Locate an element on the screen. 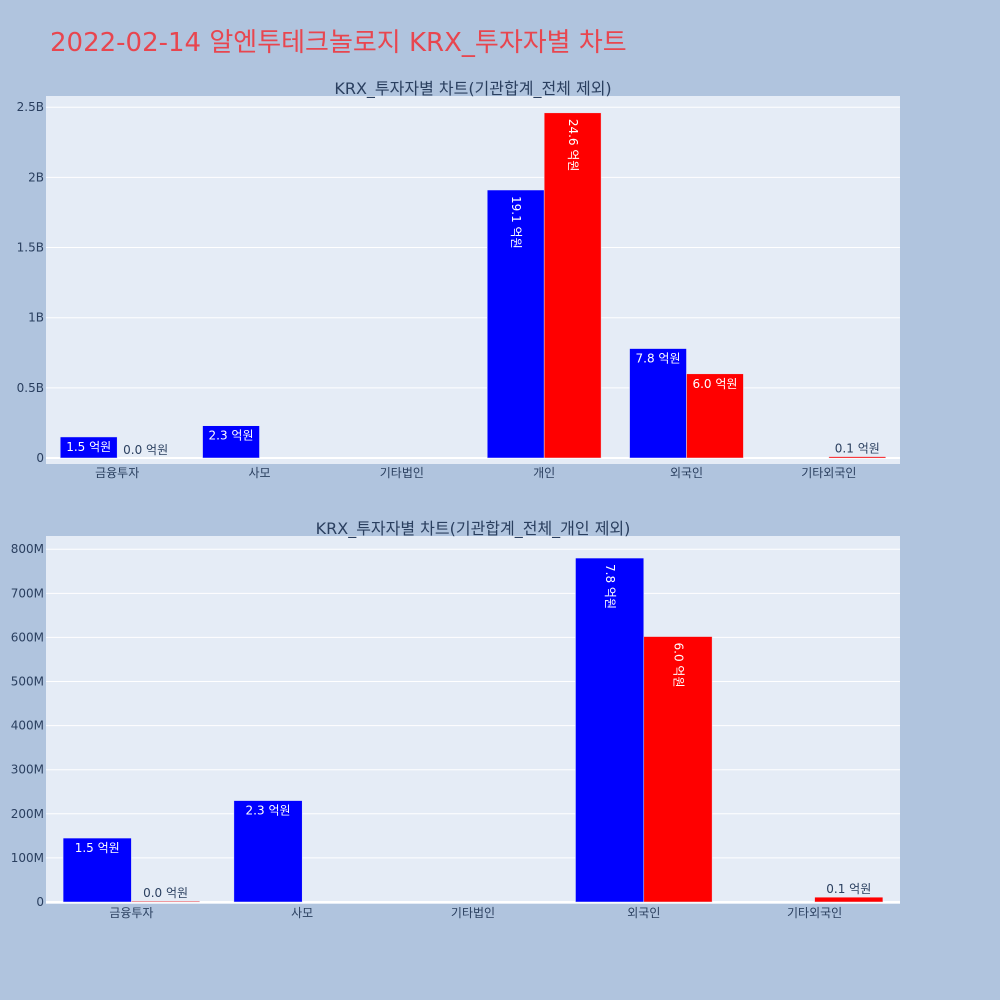 The width and height of the screenshot is (1000, 1000). y-tick-label: 200M is located at coordinates (27, 814).